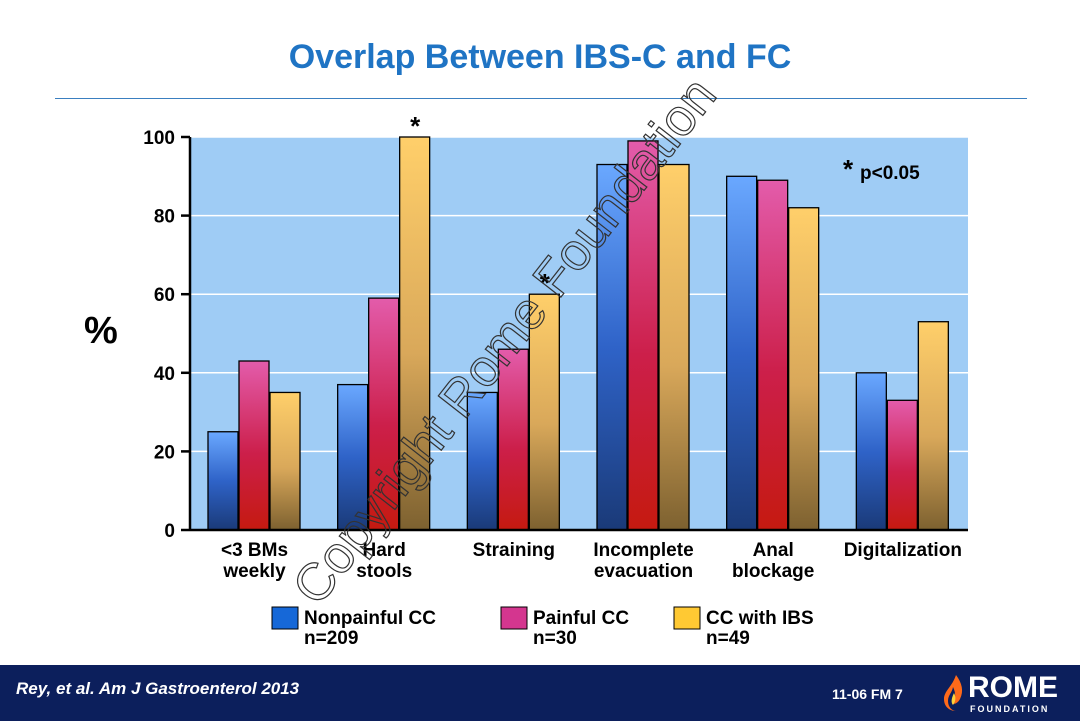 Image resolution: width=1080 pixels, height=721 pixels. What do you see at coordinates (384, 550) in the screenshot?
I see `x-category-label: Hard` at bounding box center [384, 550].